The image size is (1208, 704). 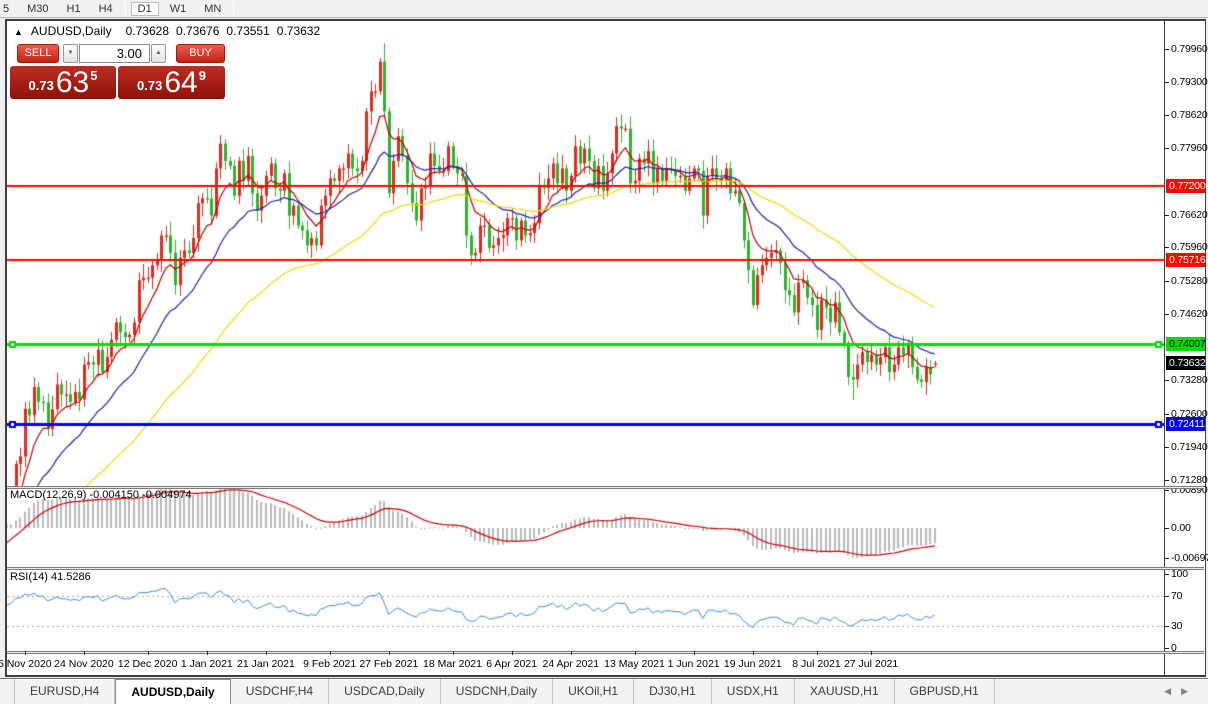 I want to click on tab-audusd-daily: AUDUSD,Daily, so click(x=173, y=691).